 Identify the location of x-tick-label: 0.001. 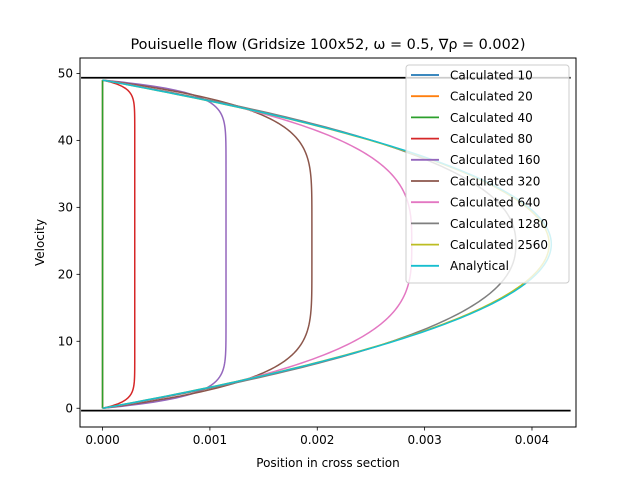
(210, 440).